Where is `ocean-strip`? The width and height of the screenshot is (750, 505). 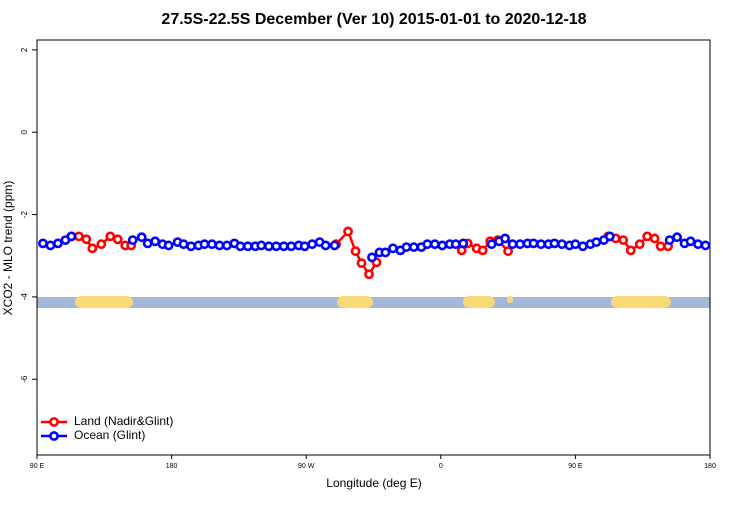 ocean-strip is located at coordinates (373, 302).